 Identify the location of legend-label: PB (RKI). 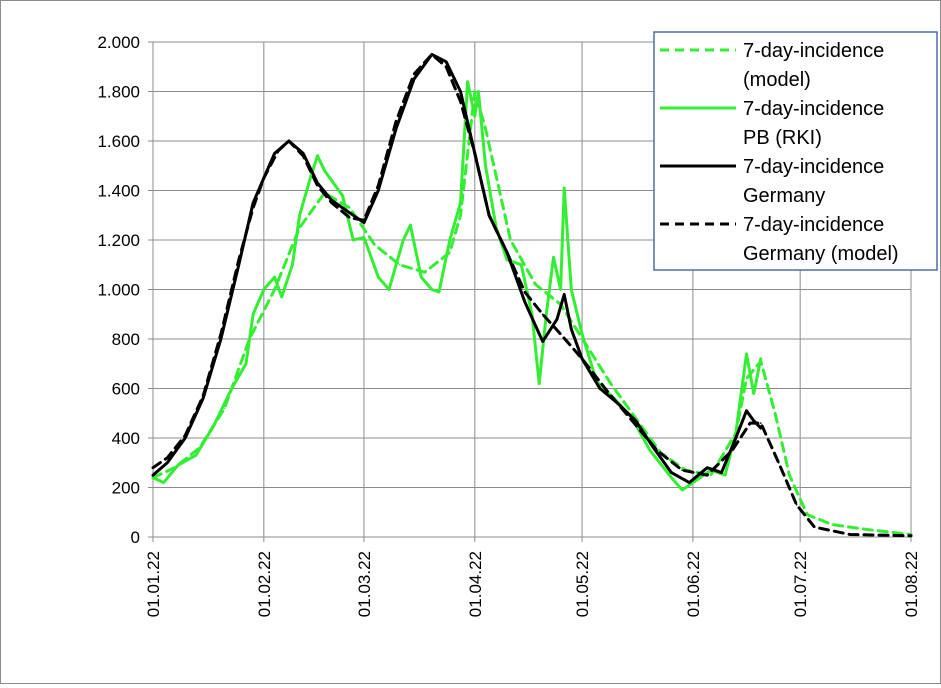
(782, 138).